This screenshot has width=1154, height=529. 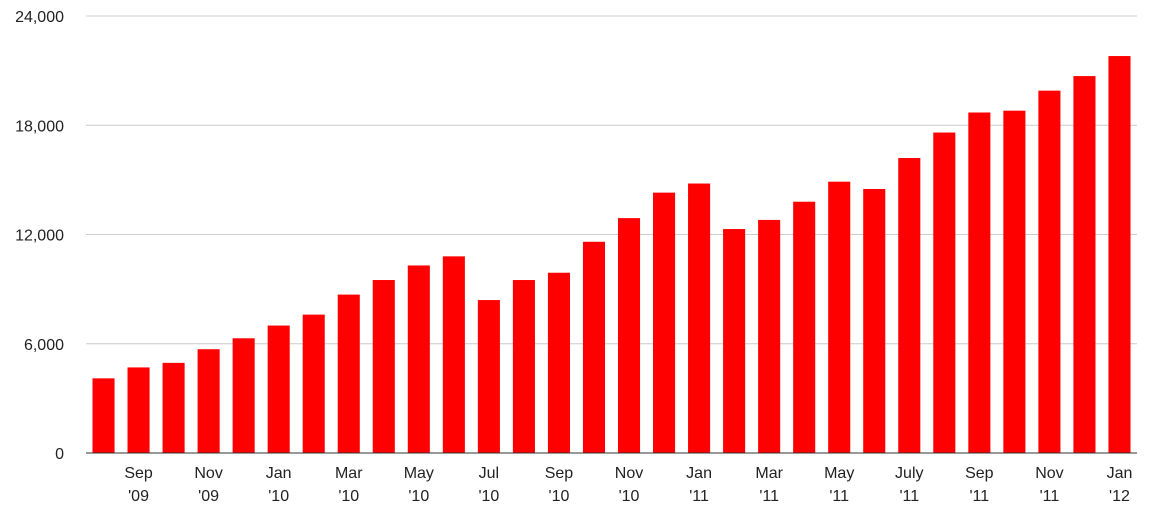 What do you see at coordinates (489, 473) in the screenshot?
I see `x-tick-label: Jul` at bounding box center [489, 473].